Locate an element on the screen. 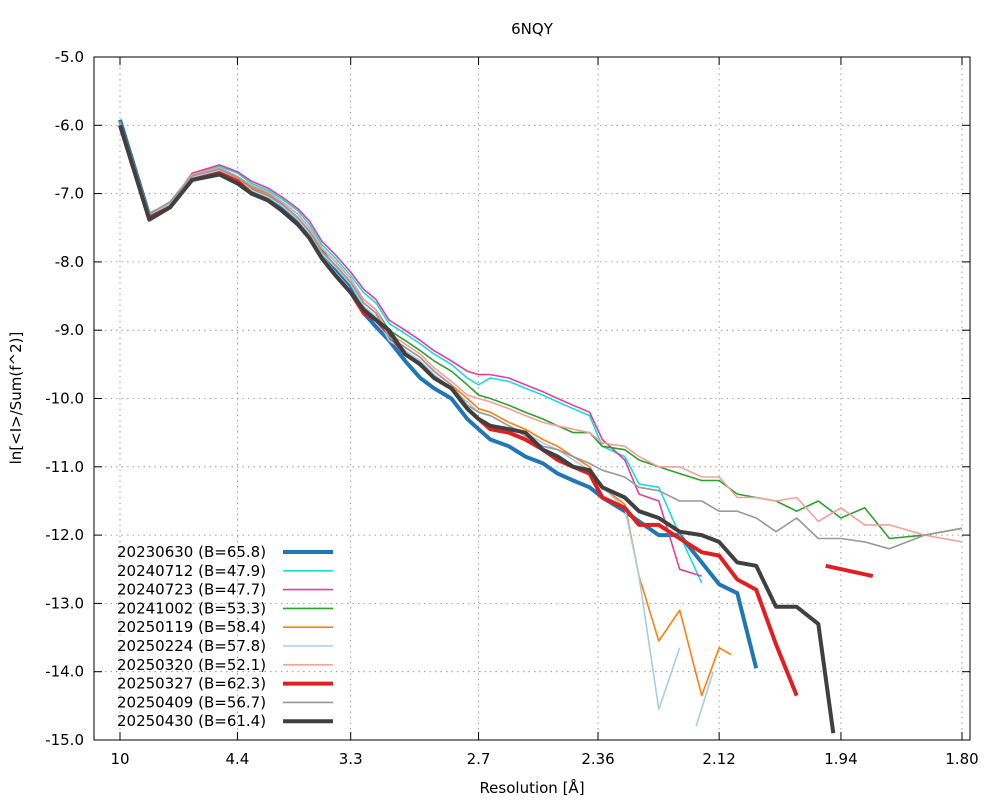 The width and height of the screenshot is (1000, 800). y-tick-label: -15.0 is located at coordinates (64, 740).